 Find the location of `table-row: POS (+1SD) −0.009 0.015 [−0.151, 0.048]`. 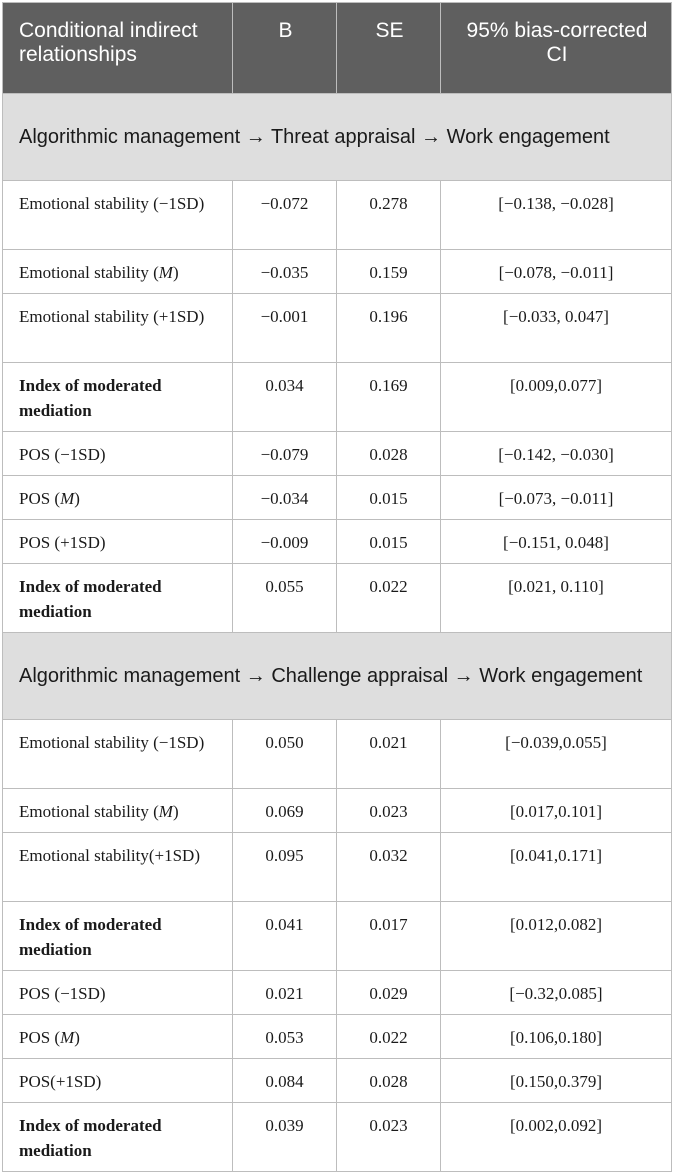

table-row: POS (+1SD) −0.009 0.015 [−0.151, 0.048] is located at coordinates (337, 541).